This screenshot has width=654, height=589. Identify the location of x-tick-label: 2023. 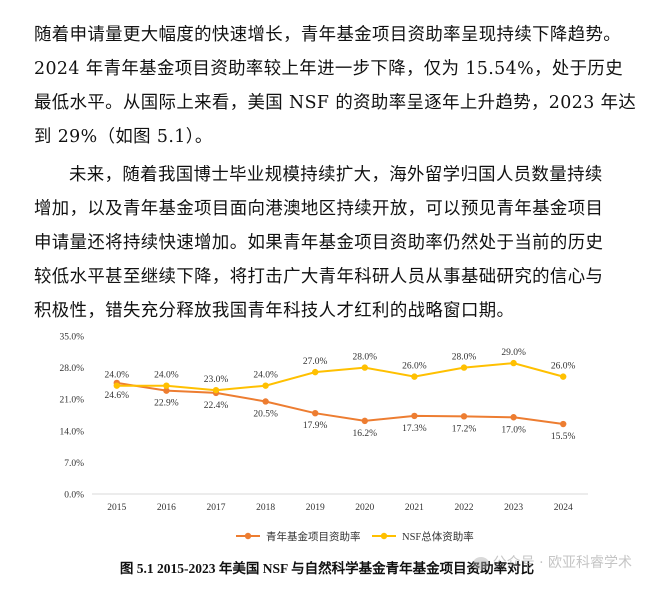
(513, 508).